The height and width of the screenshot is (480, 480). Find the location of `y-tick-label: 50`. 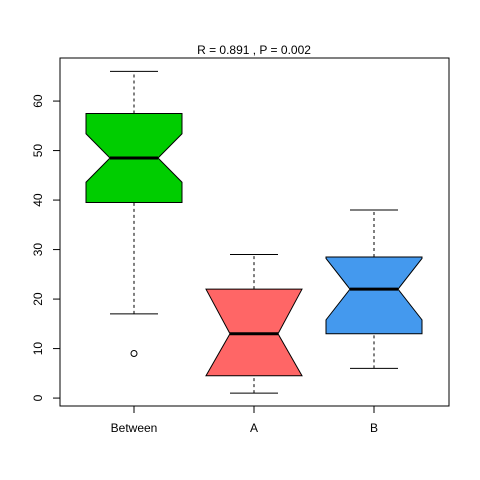

y-tick-label: 50 is located at coordinates (38, 151).